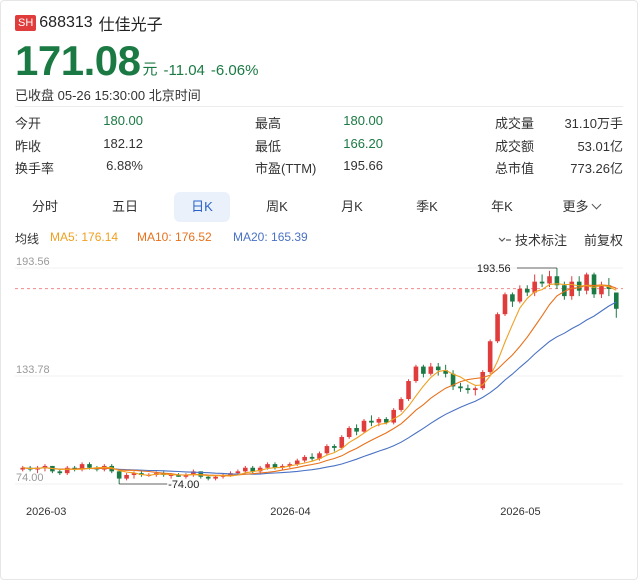 Image resolution: width=638 pixels, height=580 pixels. What do you see at coordinates (268, 146) in the screenshot?
I see `stat-label: 最低` at bounding box center [268, 146].